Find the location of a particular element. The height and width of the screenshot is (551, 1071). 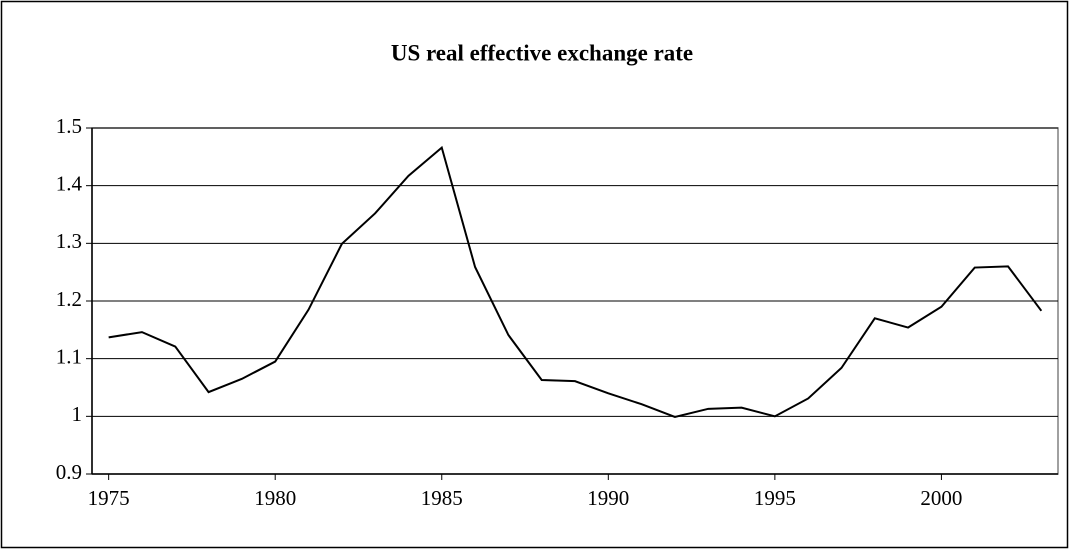

y-tick-label: 1.4 is located at coordinates (69, 183).